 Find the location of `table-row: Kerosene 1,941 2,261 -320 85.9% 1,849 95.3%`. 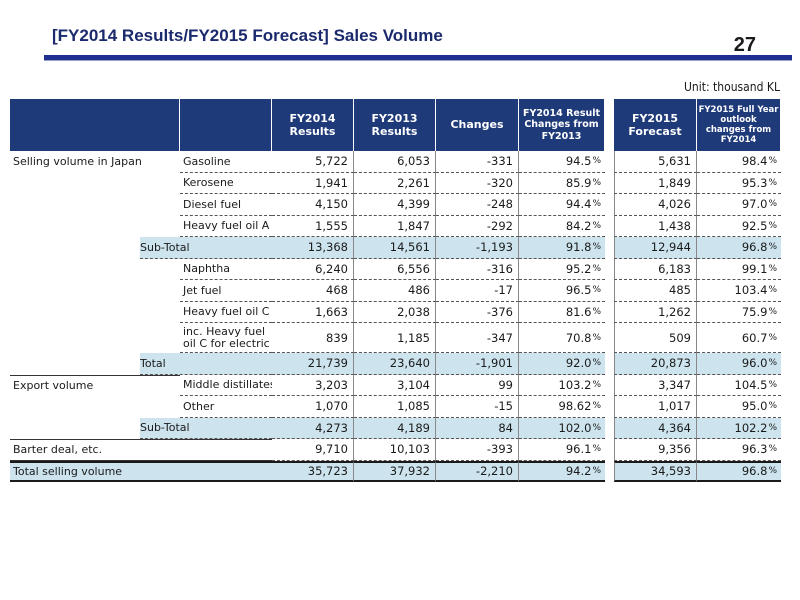

table-row: Kerosene 1,941 2,261 -320 85.9% 1,849 95.3% is located at coordinates (397, 183).